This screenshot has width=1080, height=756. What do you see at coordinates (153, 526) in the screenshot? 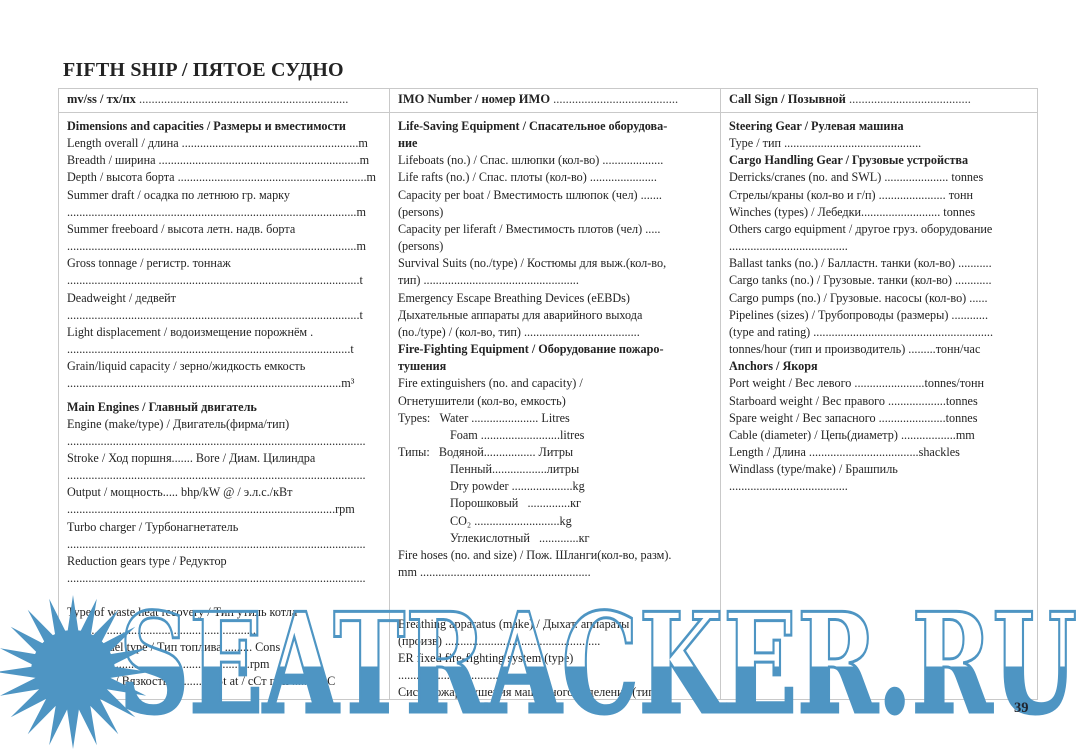
I see `form-field-line: Turbo charger / Турбонагнетатель` at bounding box center [153, 526].